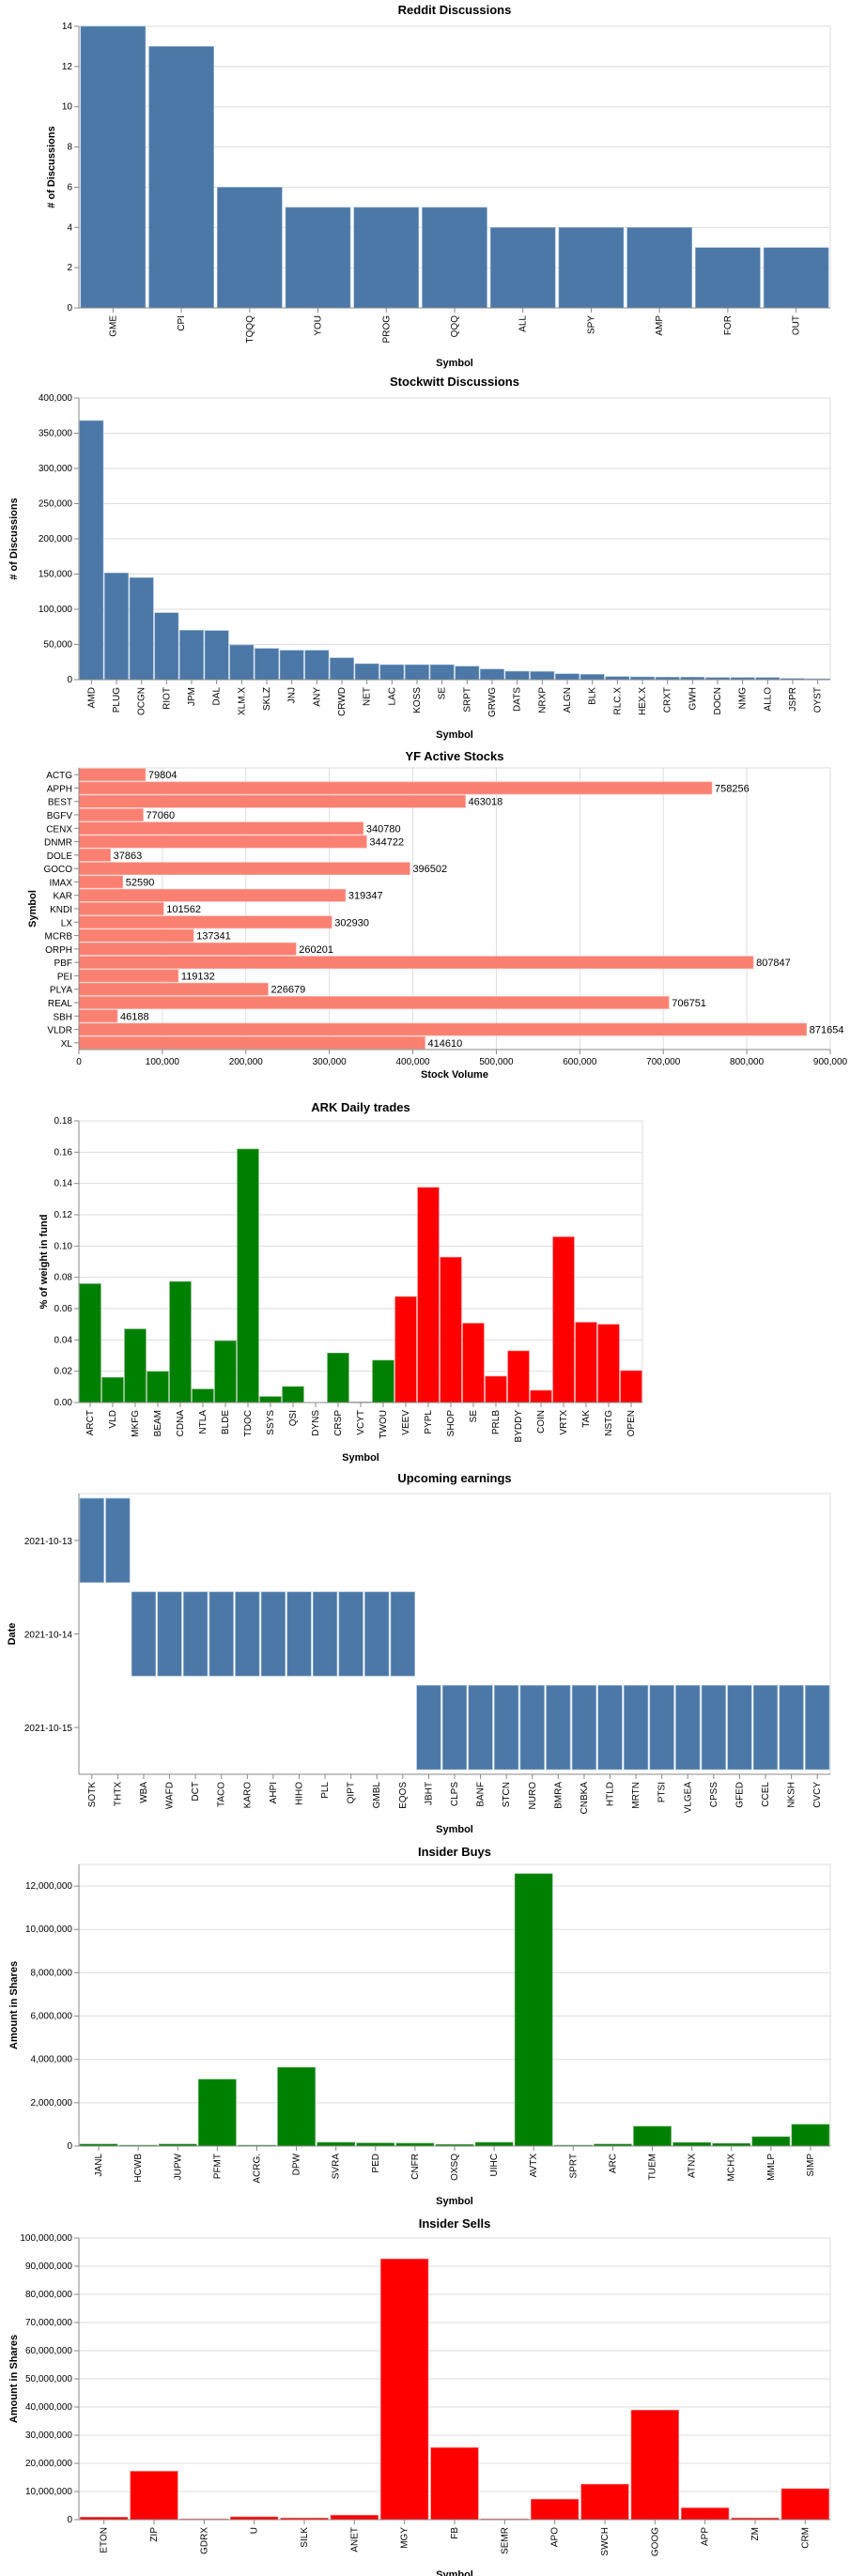  What do you see at coordinates (505, 2541) in the screenshot?
I see `x-tick-label: SEMR` at bounding box center [505, 2541].